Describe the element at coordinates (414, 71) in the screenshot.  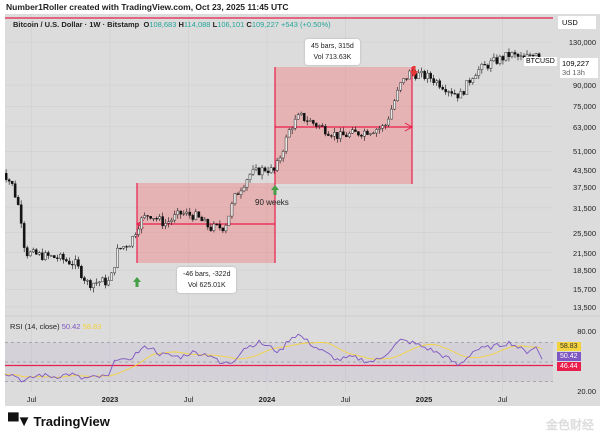
I see `arrow-down-icon` at that location.